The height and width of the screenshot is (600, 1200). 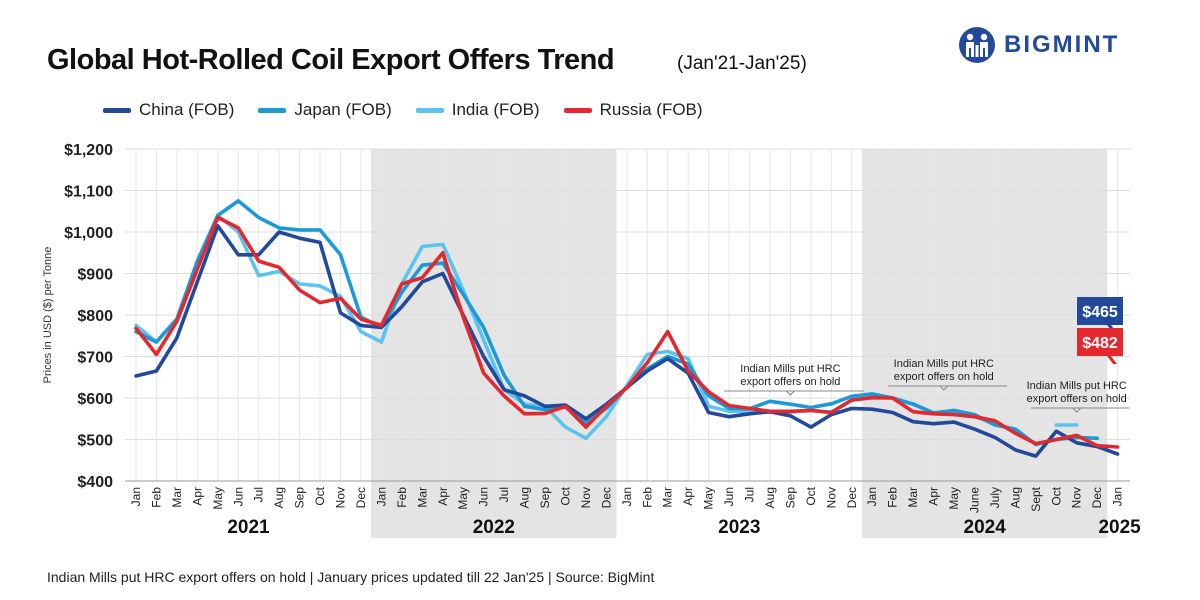 What do you see at coordinates (117, 110) in the screenshot?
I see `legend-swatch-china` at bounding box center [117, 110].